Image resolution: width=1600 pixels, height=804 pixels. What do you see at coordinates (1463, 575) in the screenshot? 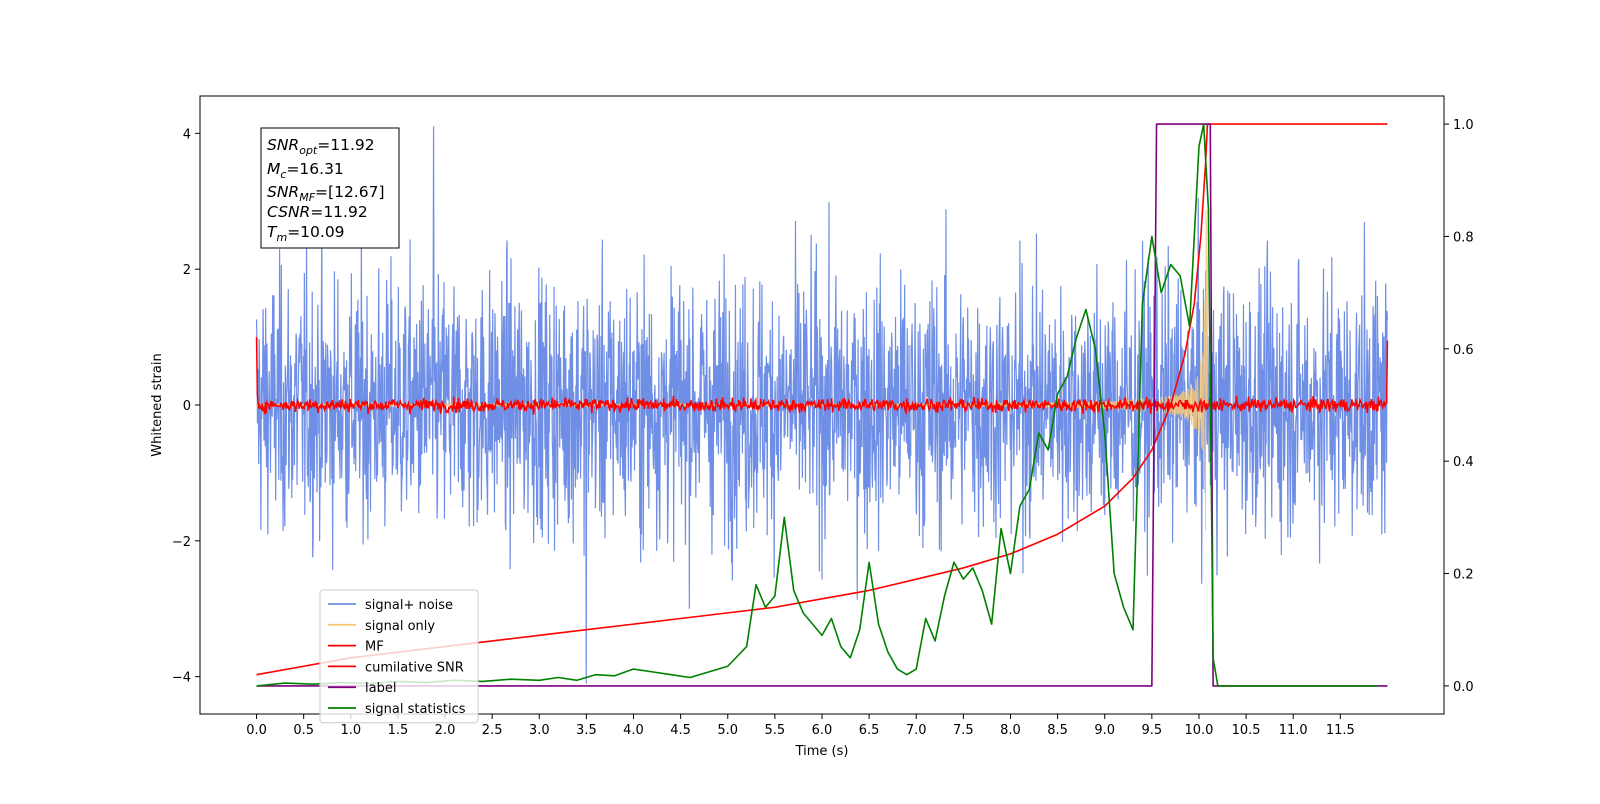
I see `y-right-tick-label: 0.2` at bounding box center [1463, 575].